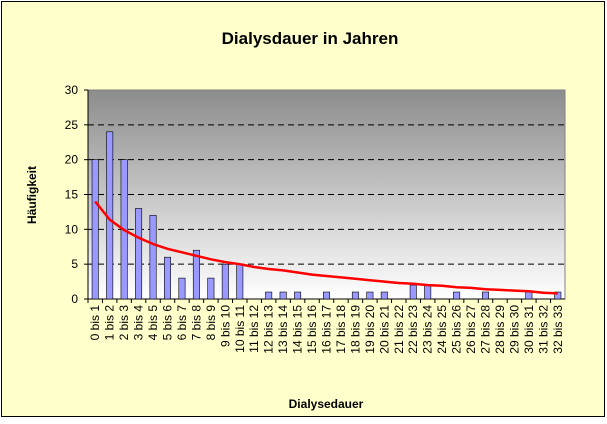 The height and width of the screenshot is (424, 607). Describe the element at coordinates (32, 195) in the screenshot. I see `y-axis-label: Häufigkeit` at that location.